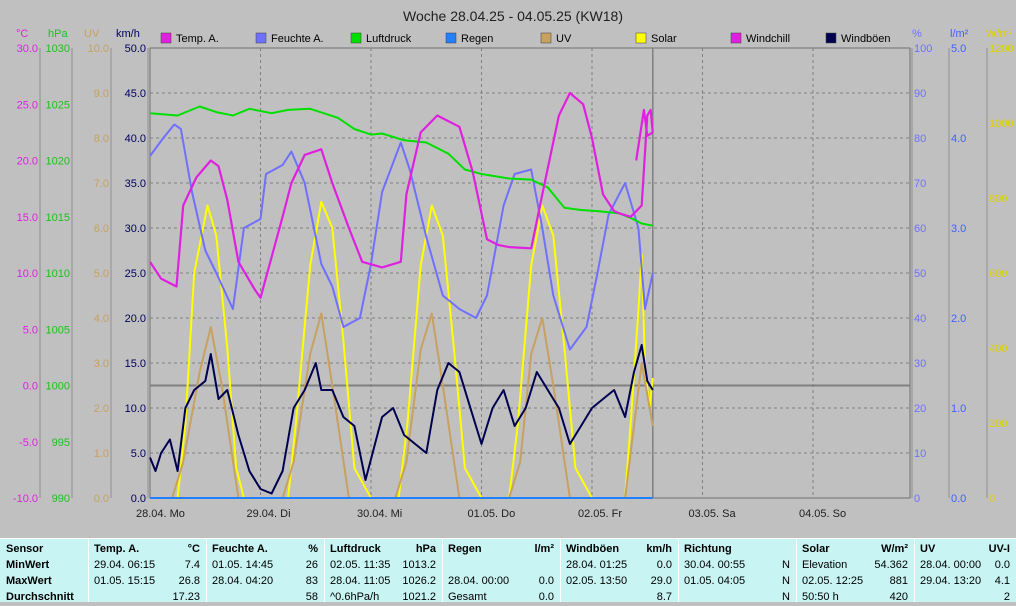 This screenshot has height=606, width=1016. Describe the element at coordinates (379, 514) in the screenshot. I see `x-tick-label: 30.04. Mi` at that location.